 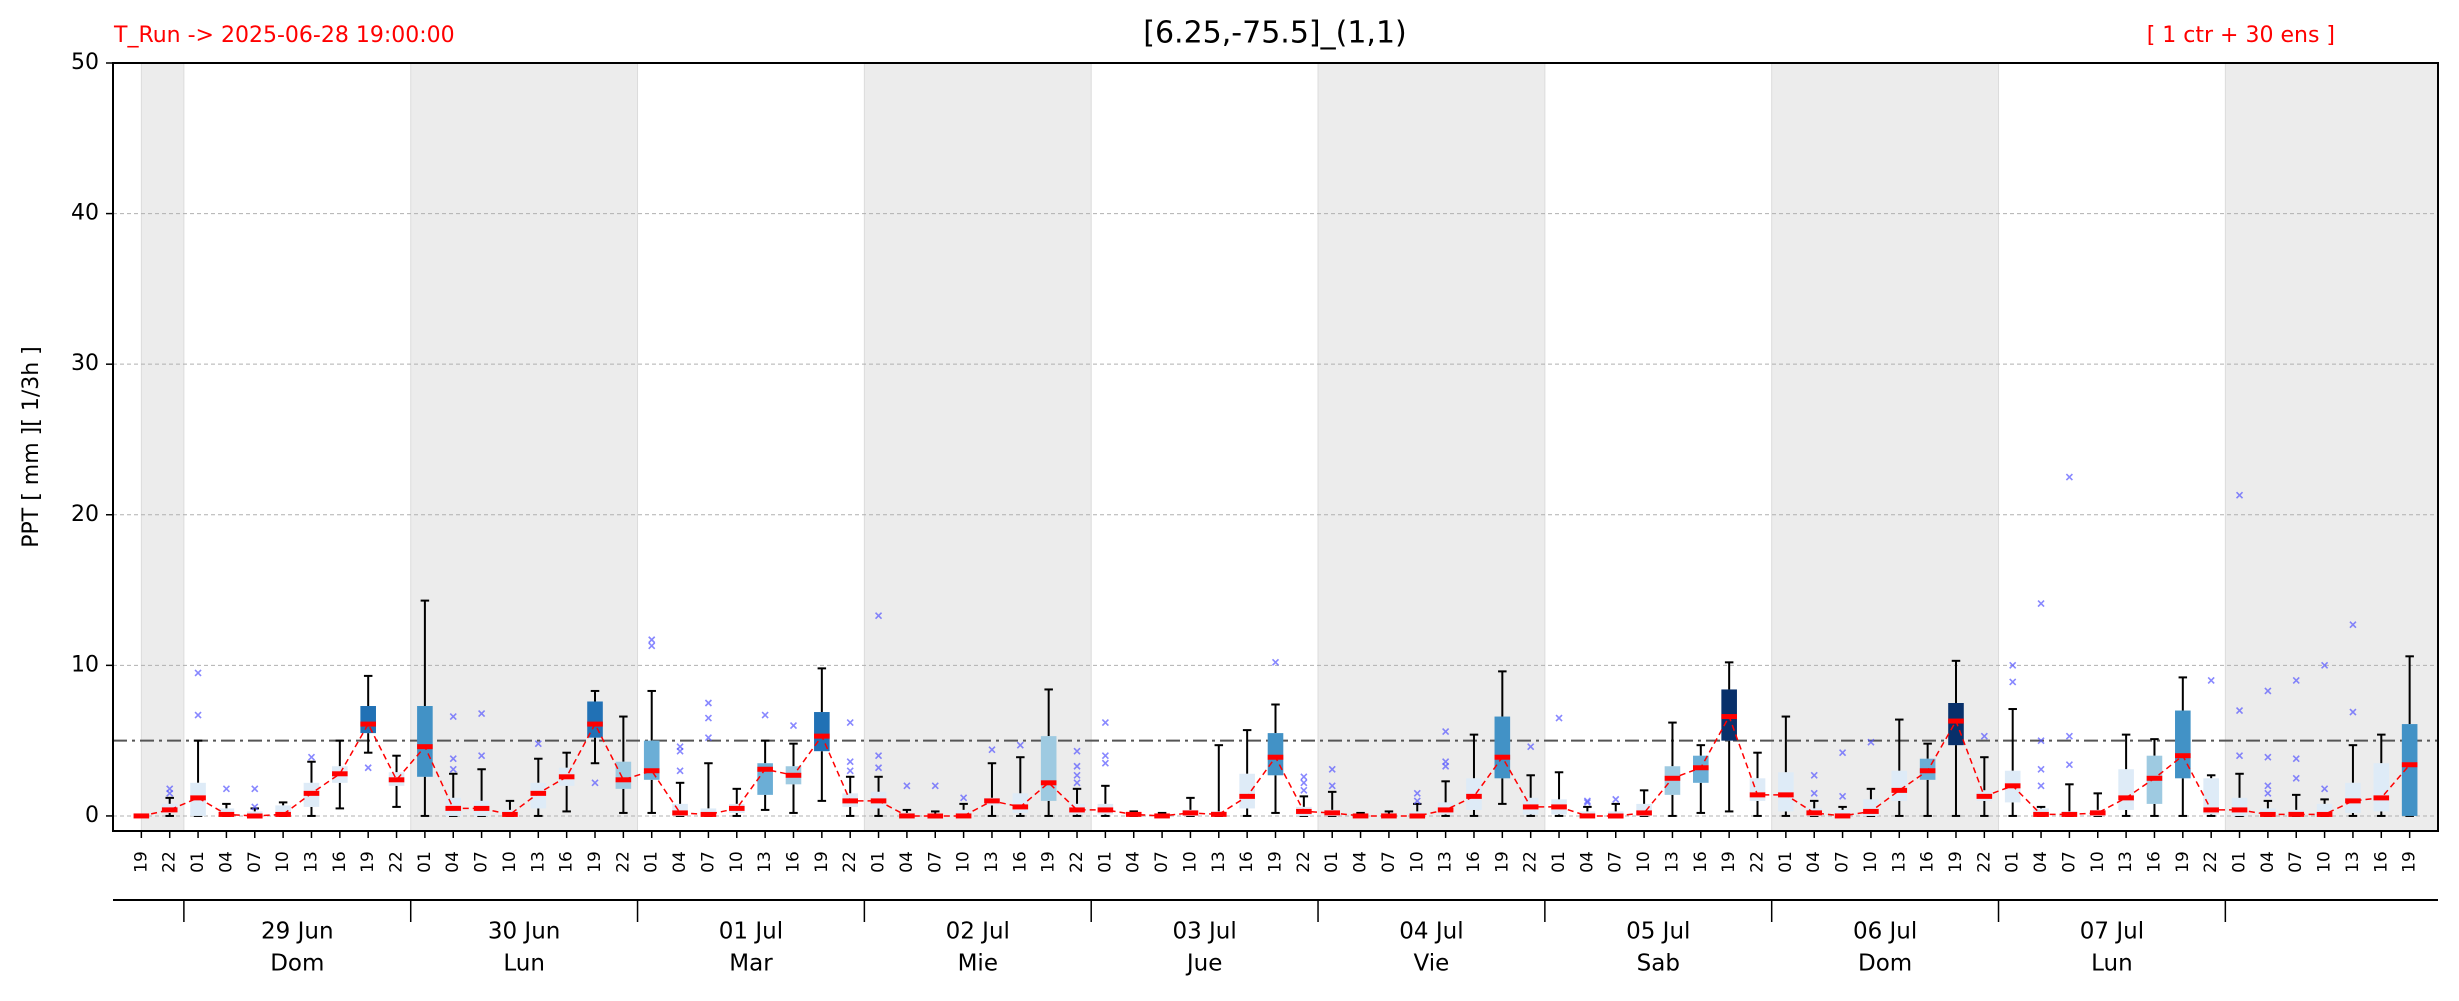 I want to click on y-tick-label: 10, so click(x=85, y=664).